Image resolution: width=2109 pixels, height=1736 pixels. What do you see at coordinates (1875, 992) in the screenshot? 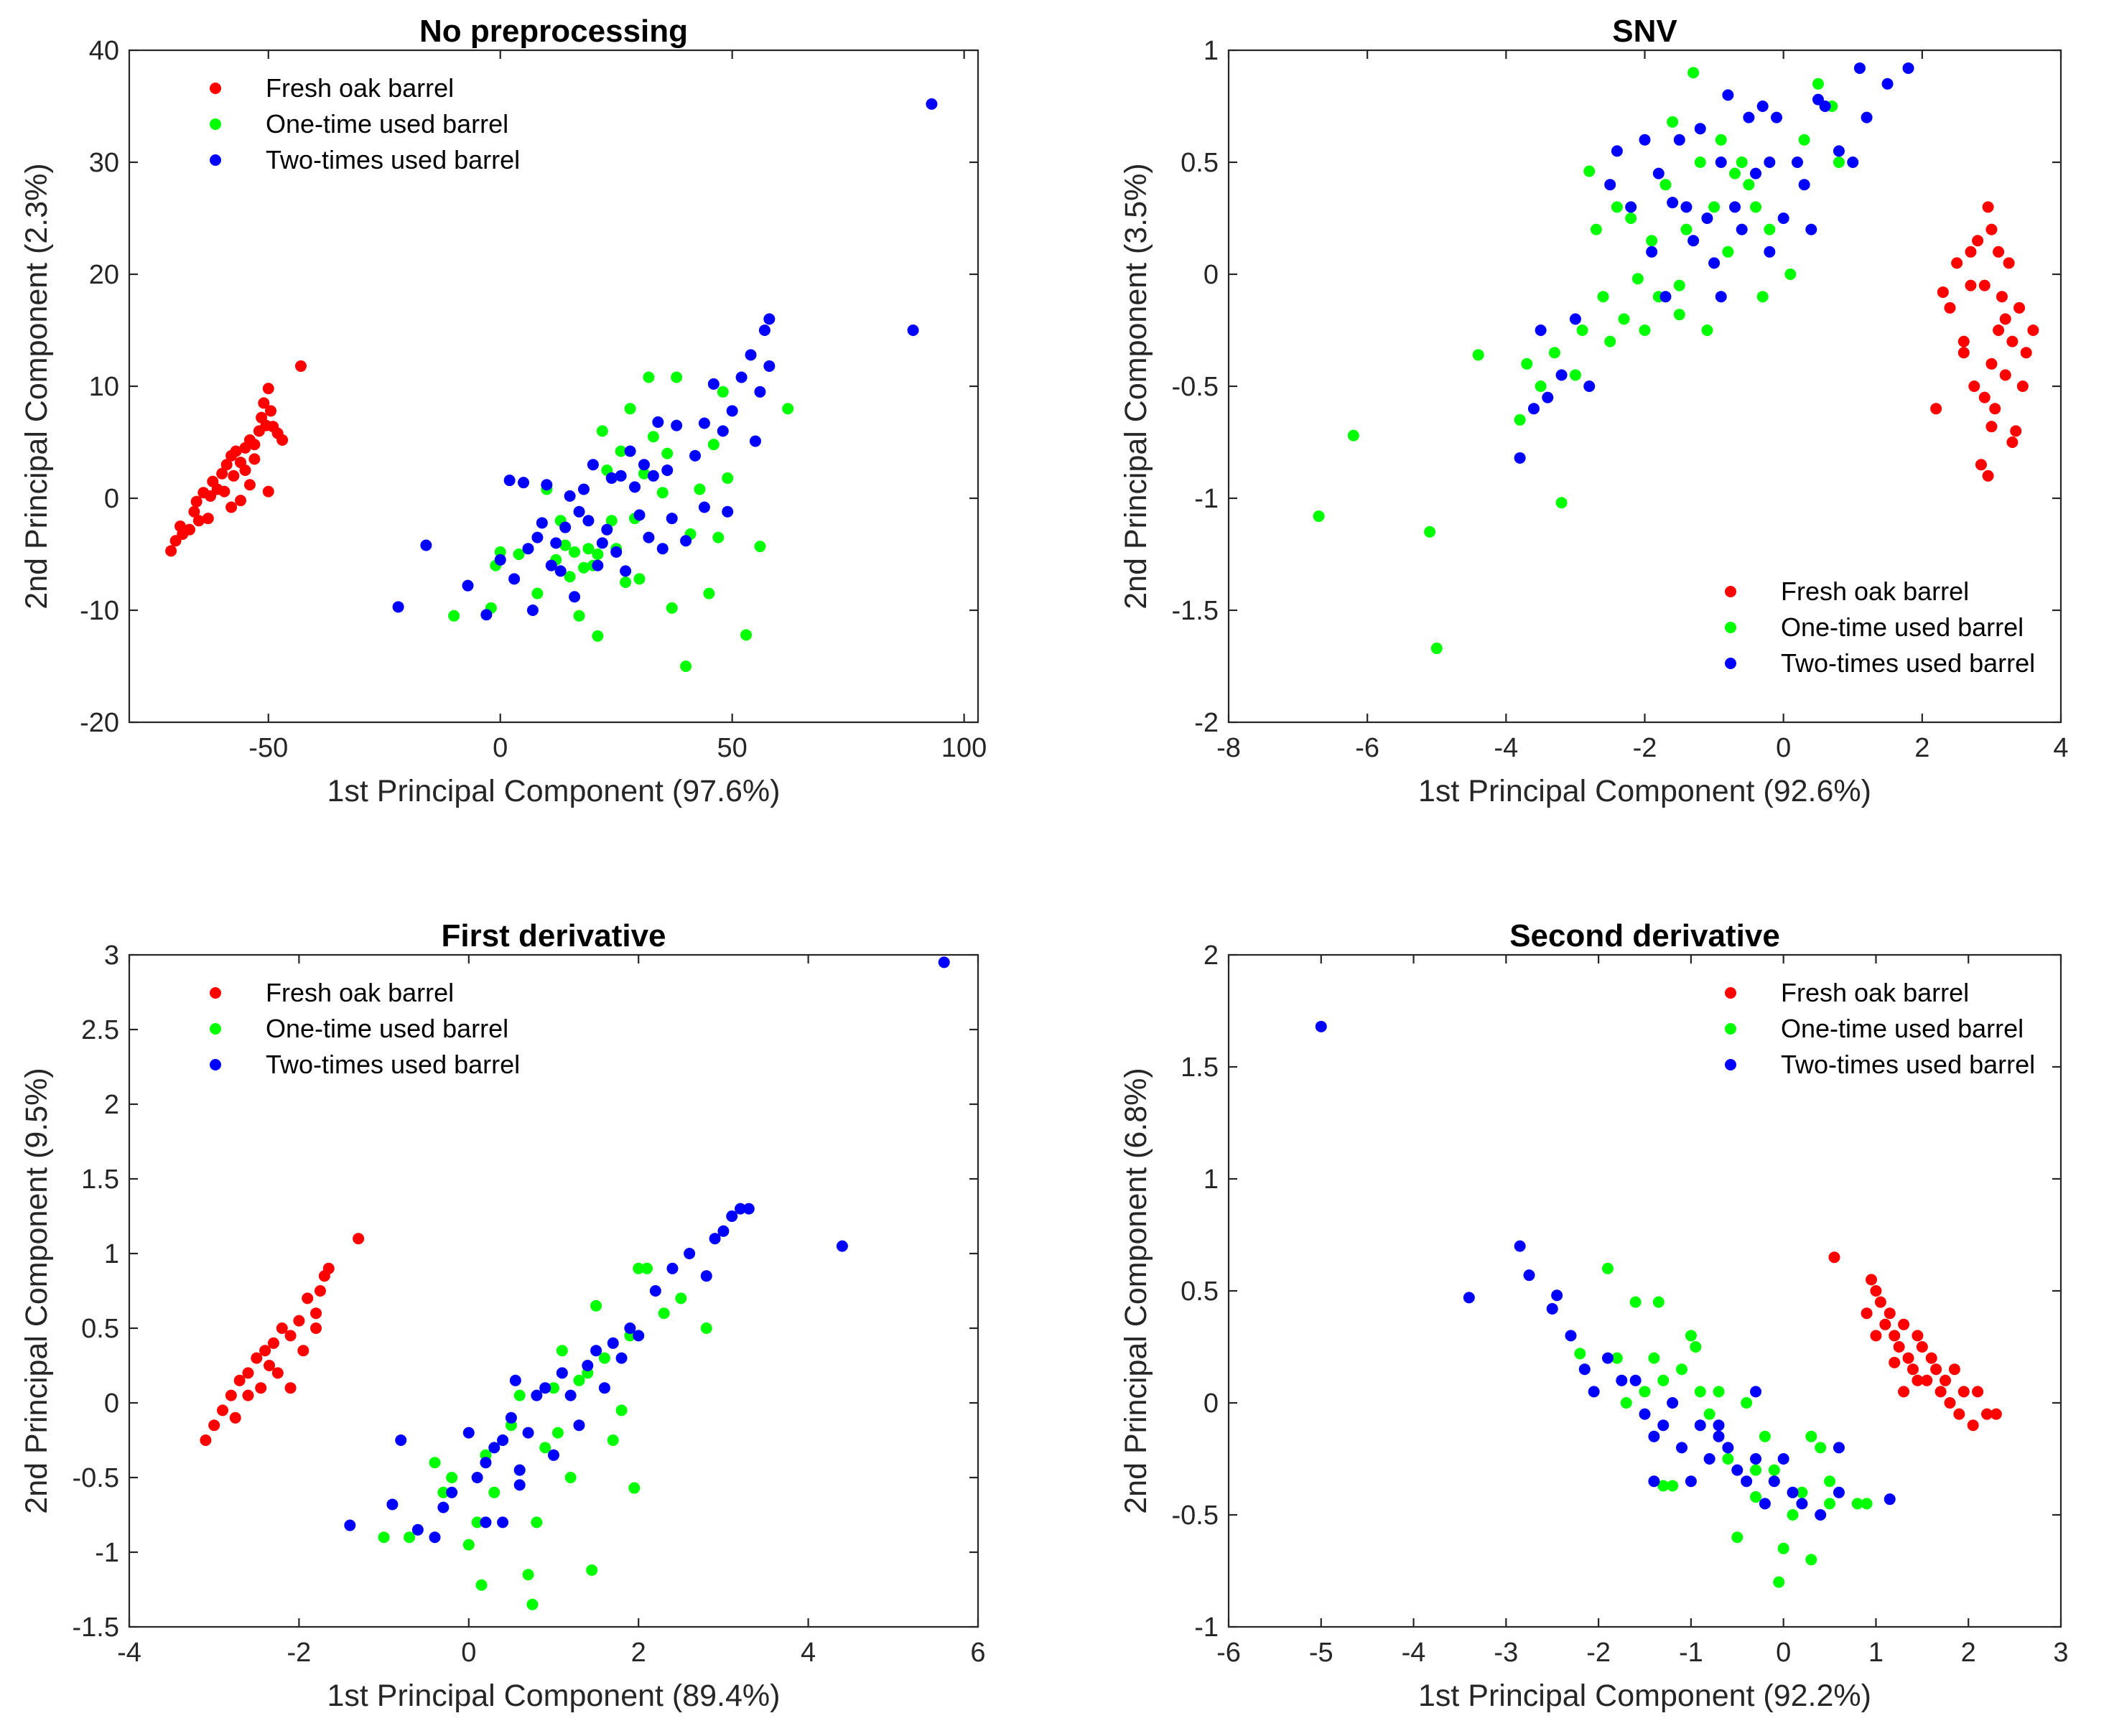
I see `chart3-legend-label-fresh: Fresh oak barrel` at bounding box center [1875, 992].